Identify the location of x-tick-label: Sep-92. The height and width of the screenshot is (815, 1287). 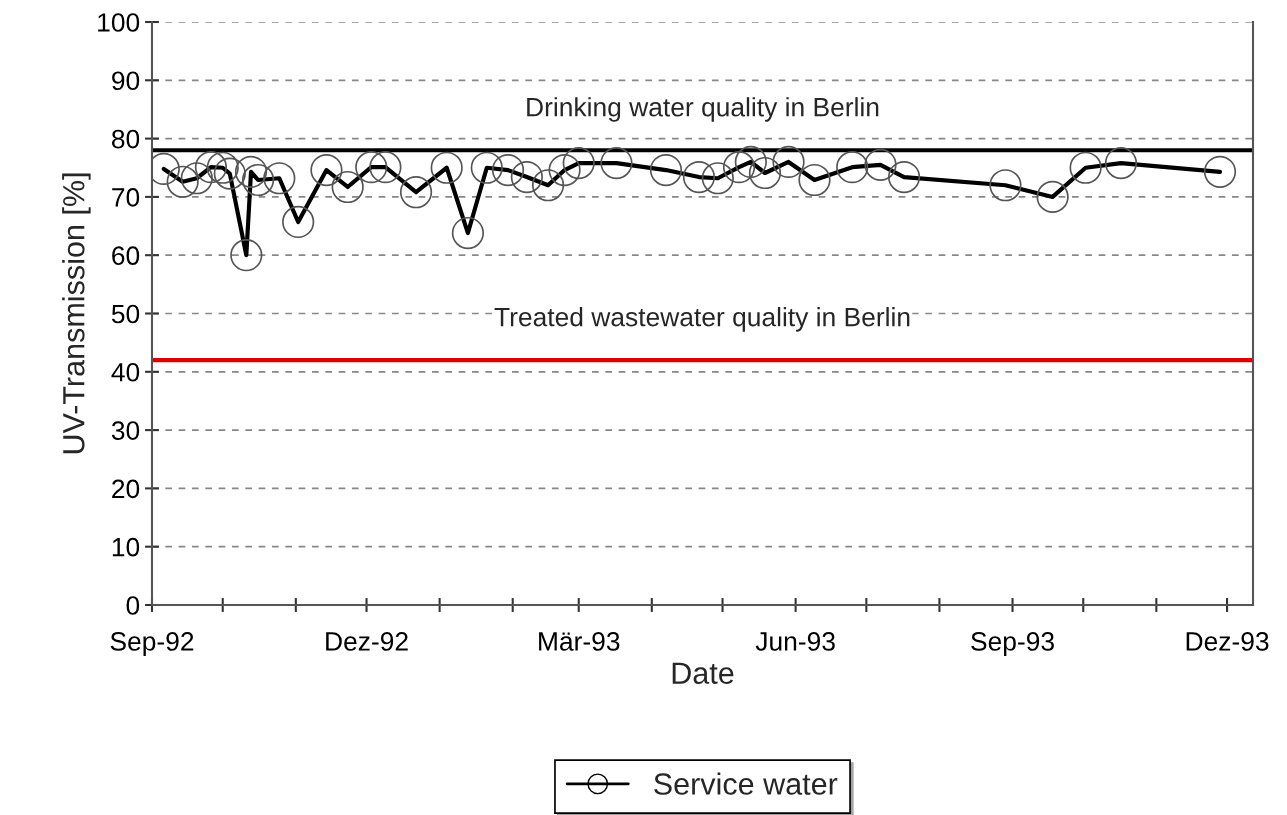
(152, 644).